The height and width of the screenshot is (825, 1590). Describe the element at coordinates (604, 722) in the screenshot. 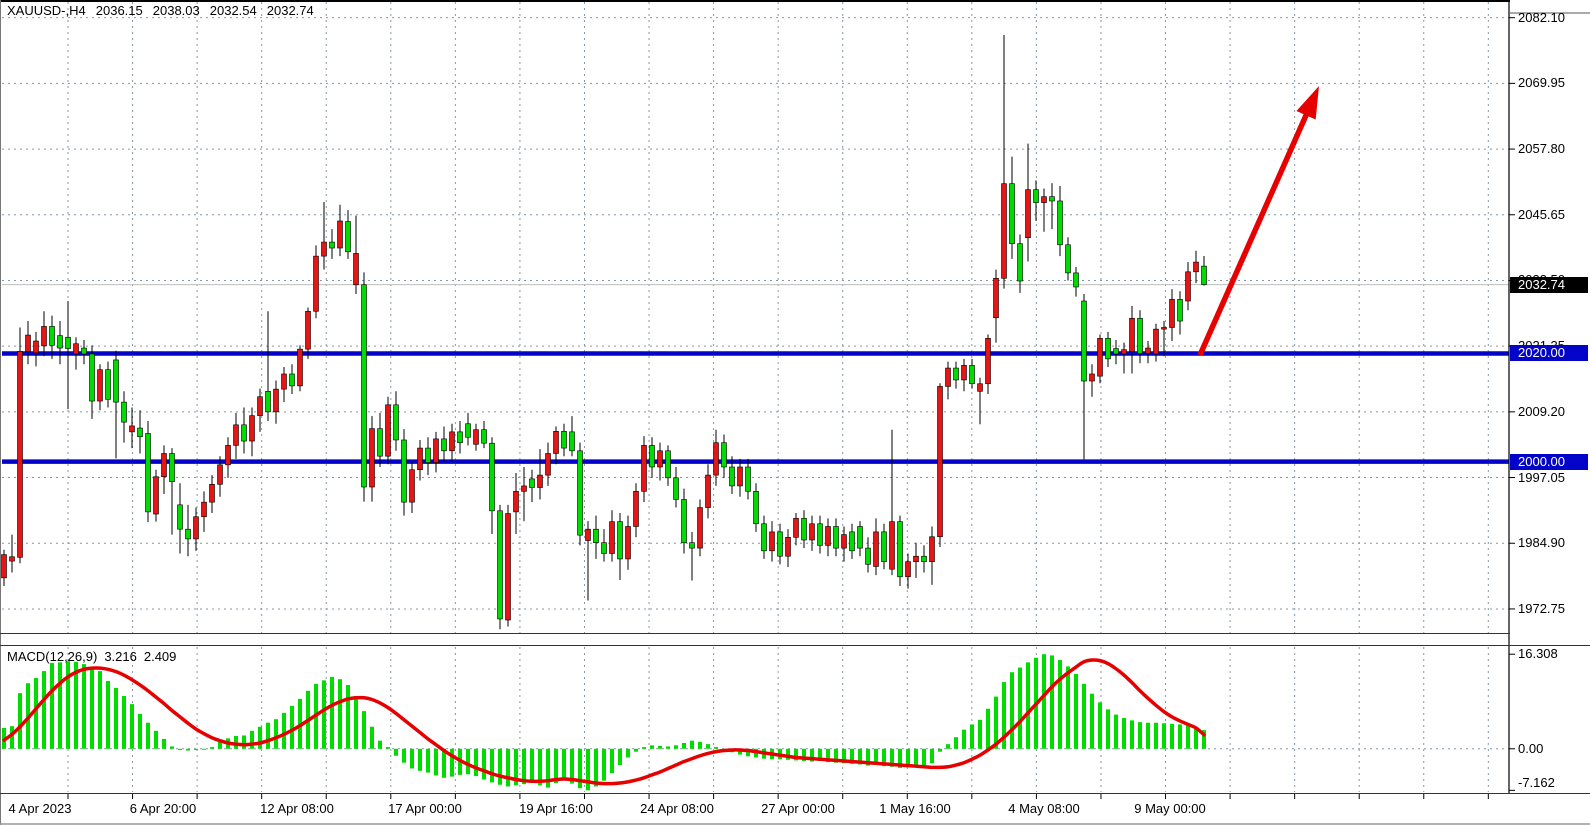

I see `macd-histogram` at that location.